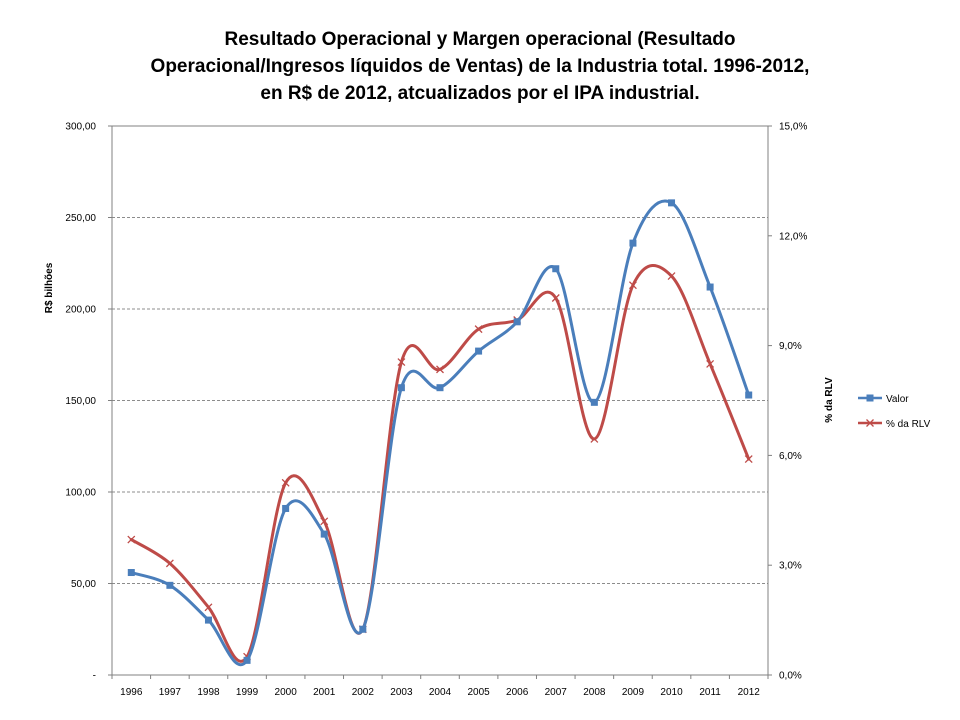 The height and width of the screenshot is (720, 960). What do you see at coordinates (894, 412) in the screenshot?
I see `legend: Valor % da RLV` at bounding box center [894, 412].